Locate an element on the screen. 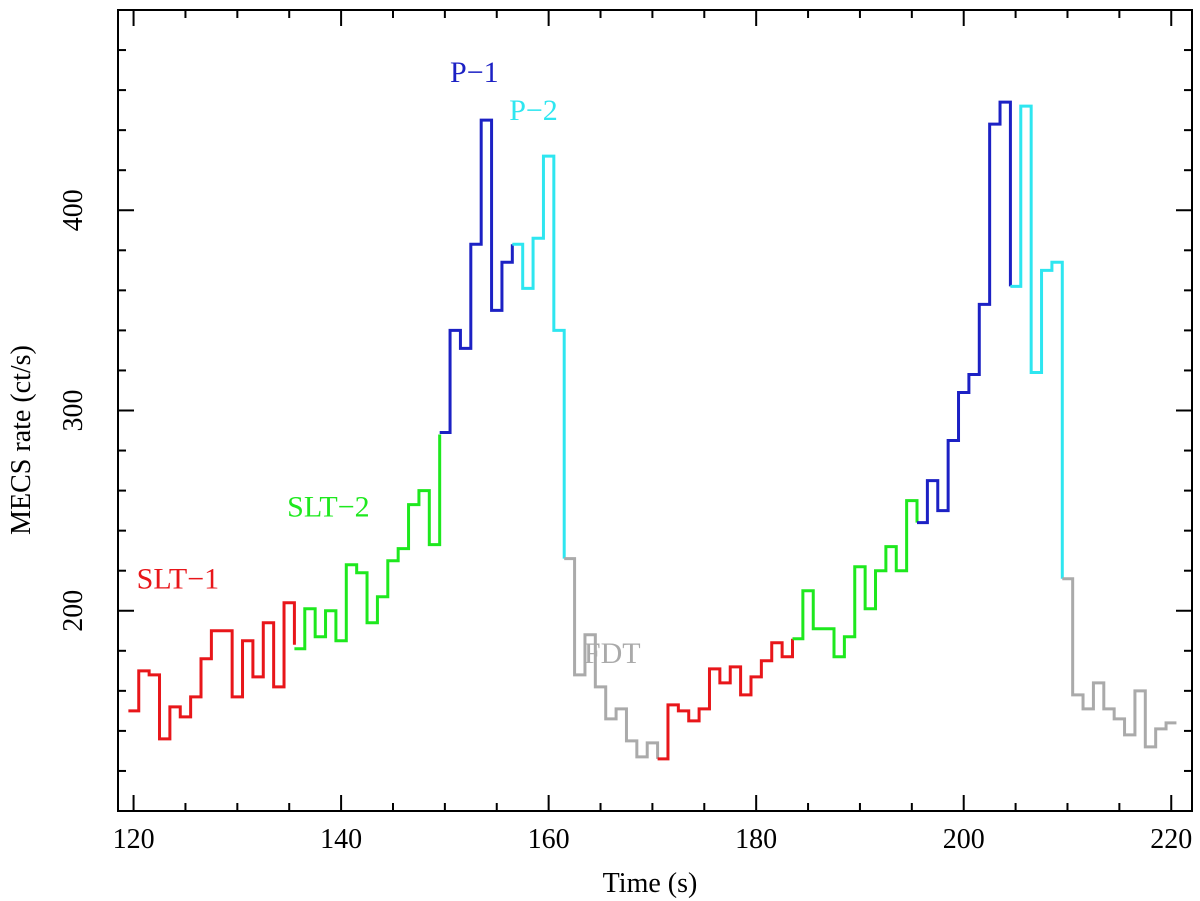  y-tick-label: 400 is located at coordinates (73, 210).